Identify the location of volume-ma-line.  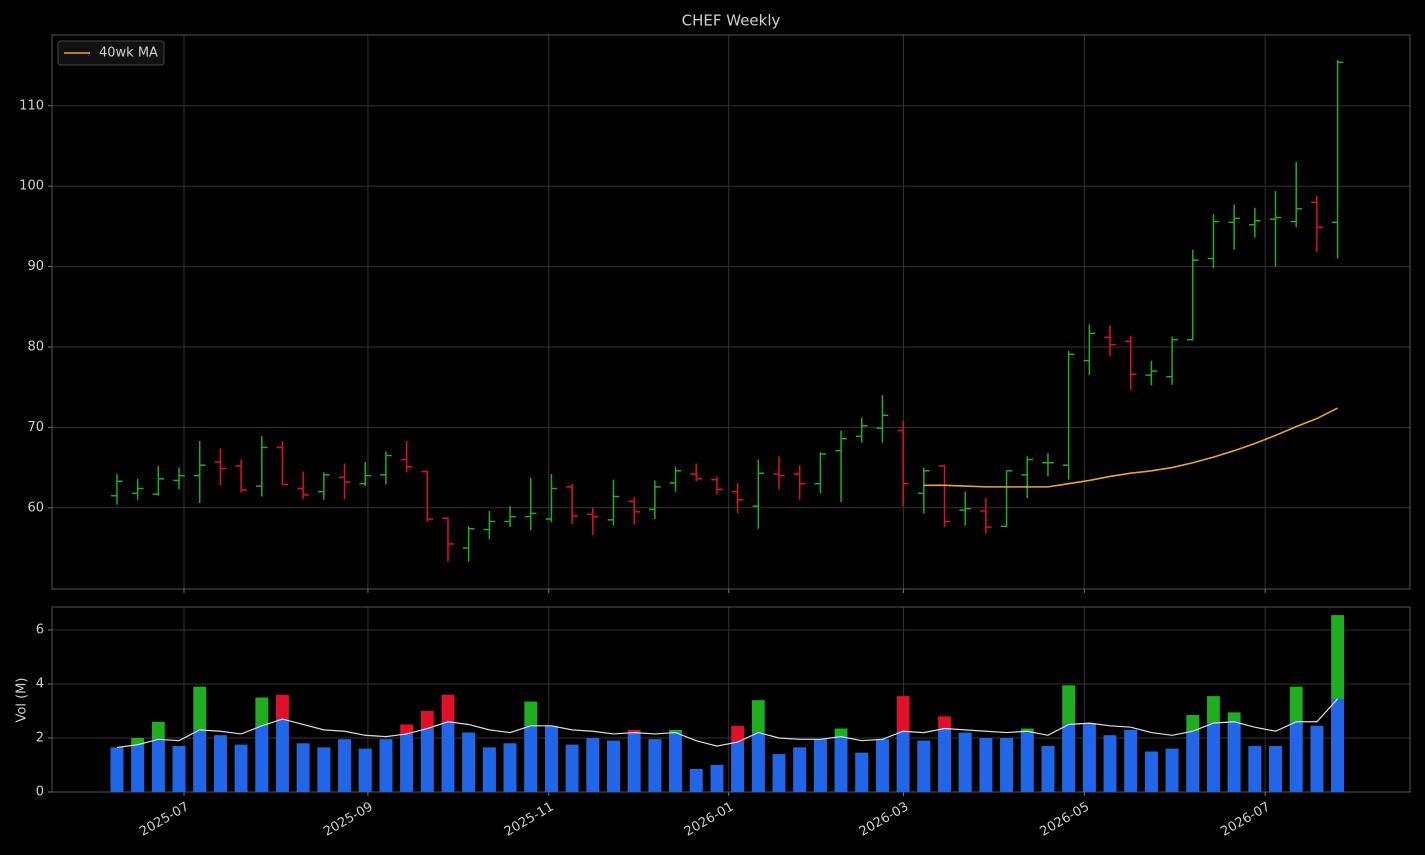
(727, 723).